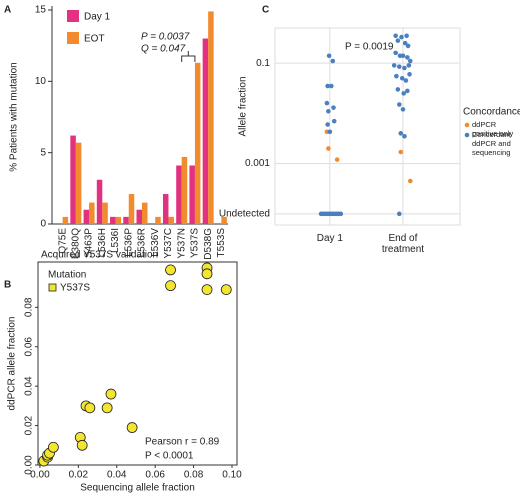 The width and height of the screenshot is (520, 497). I want to click on y-axis-label: ddPCR allele fraction, so click(12, 364).